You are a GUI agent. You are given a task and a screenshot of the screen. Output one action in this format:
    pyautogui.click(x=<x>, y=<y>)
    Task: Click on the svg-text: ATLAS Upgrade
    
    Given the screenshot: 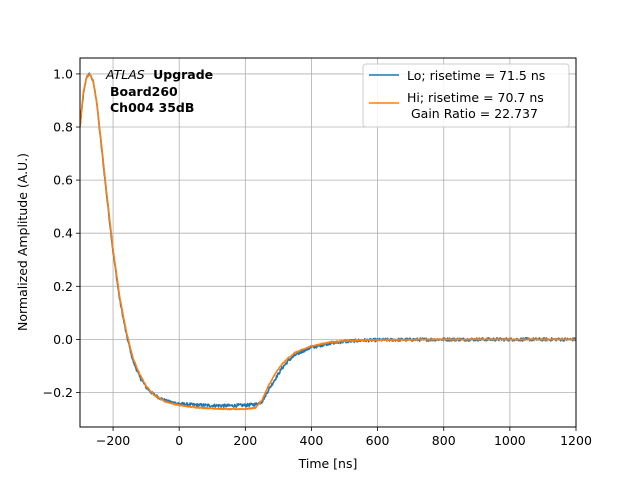 What is the action you would take?
    pyautogui.click(x=159, y=74)
    